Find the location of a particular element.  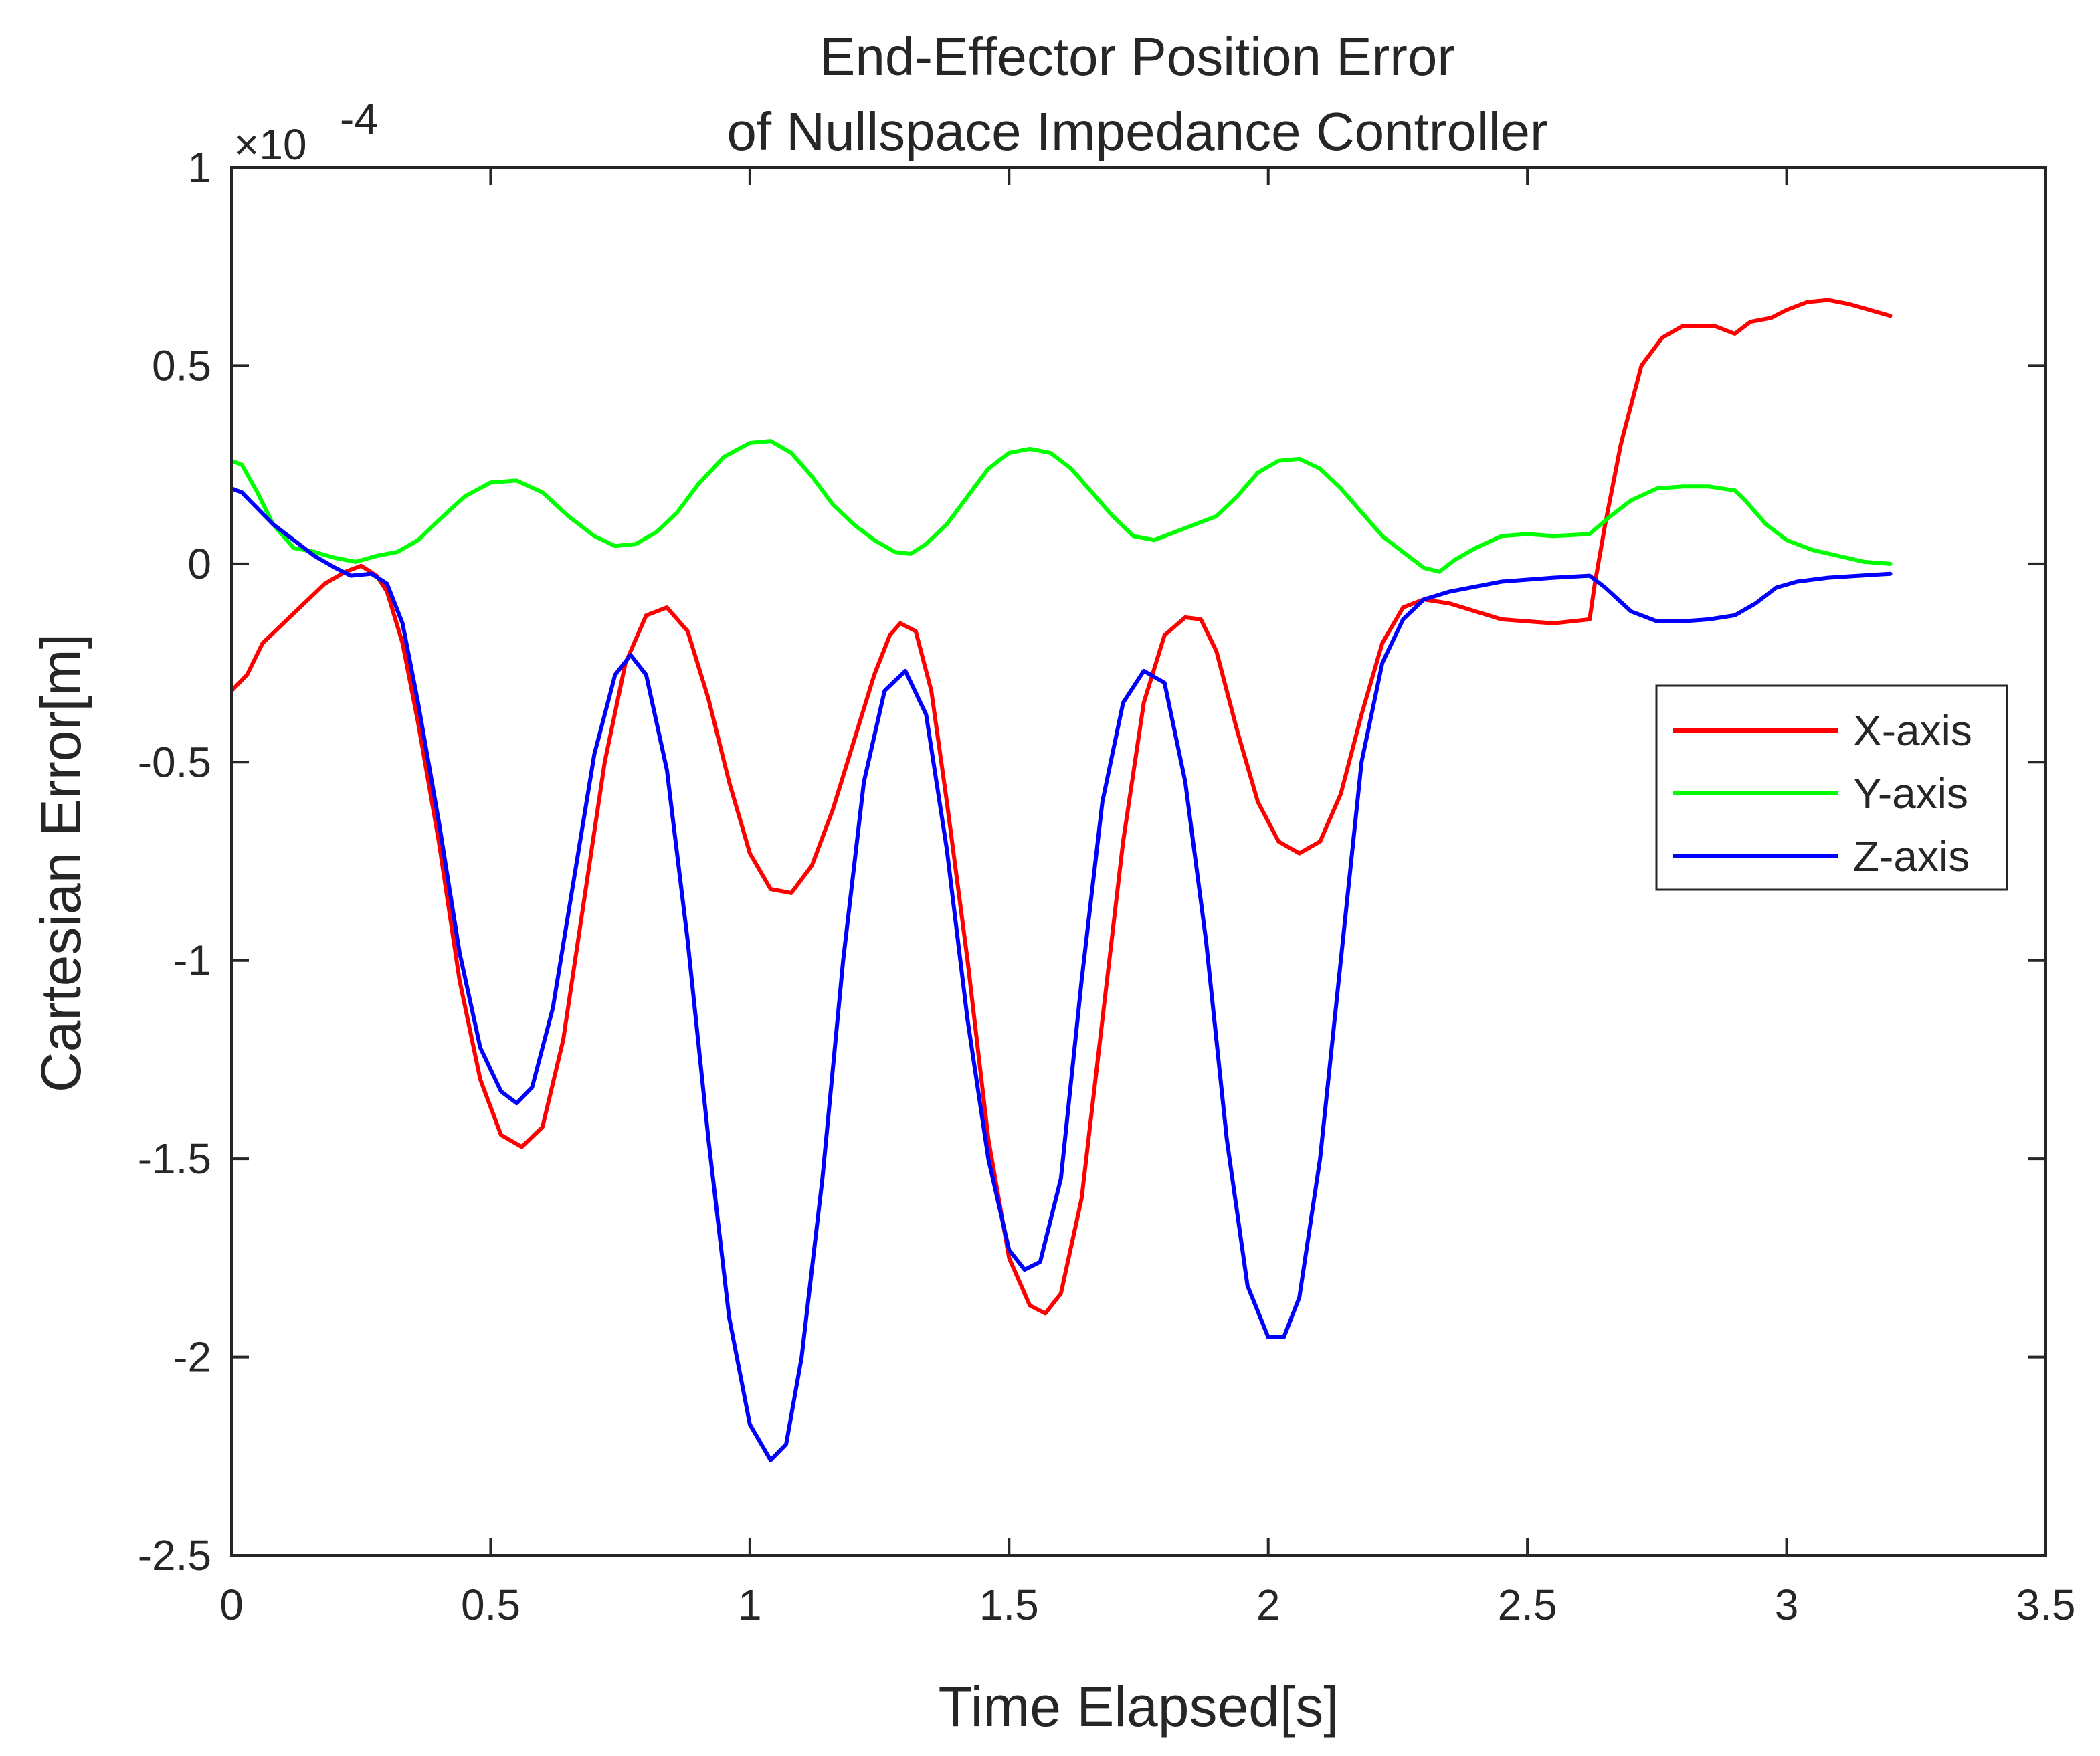

y-tick-label: 0 is located at coordinates (199, 564).